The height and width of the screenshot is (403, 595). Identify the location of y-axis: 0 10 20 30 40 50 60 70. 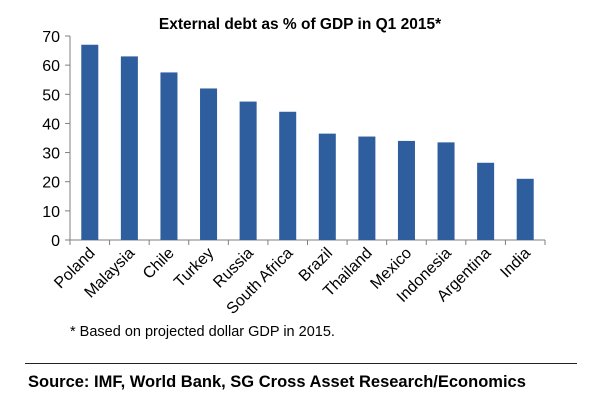
(56, 139).